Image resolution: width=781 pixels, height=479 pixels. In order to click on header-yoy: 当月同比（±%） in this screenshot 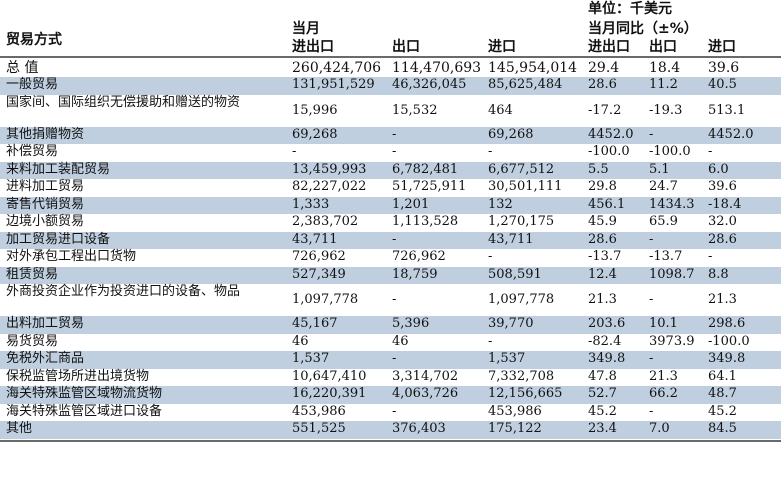, I will do `click(643, 29)`.